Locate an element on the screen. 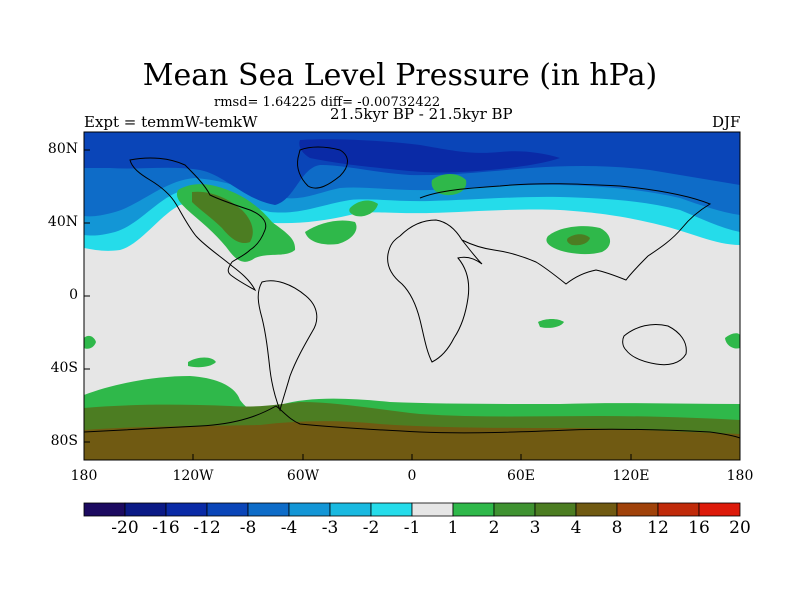 The height and width of the screenshot is (600, 800). x-tick-60w: 60W is located at coordinates (303, 476).